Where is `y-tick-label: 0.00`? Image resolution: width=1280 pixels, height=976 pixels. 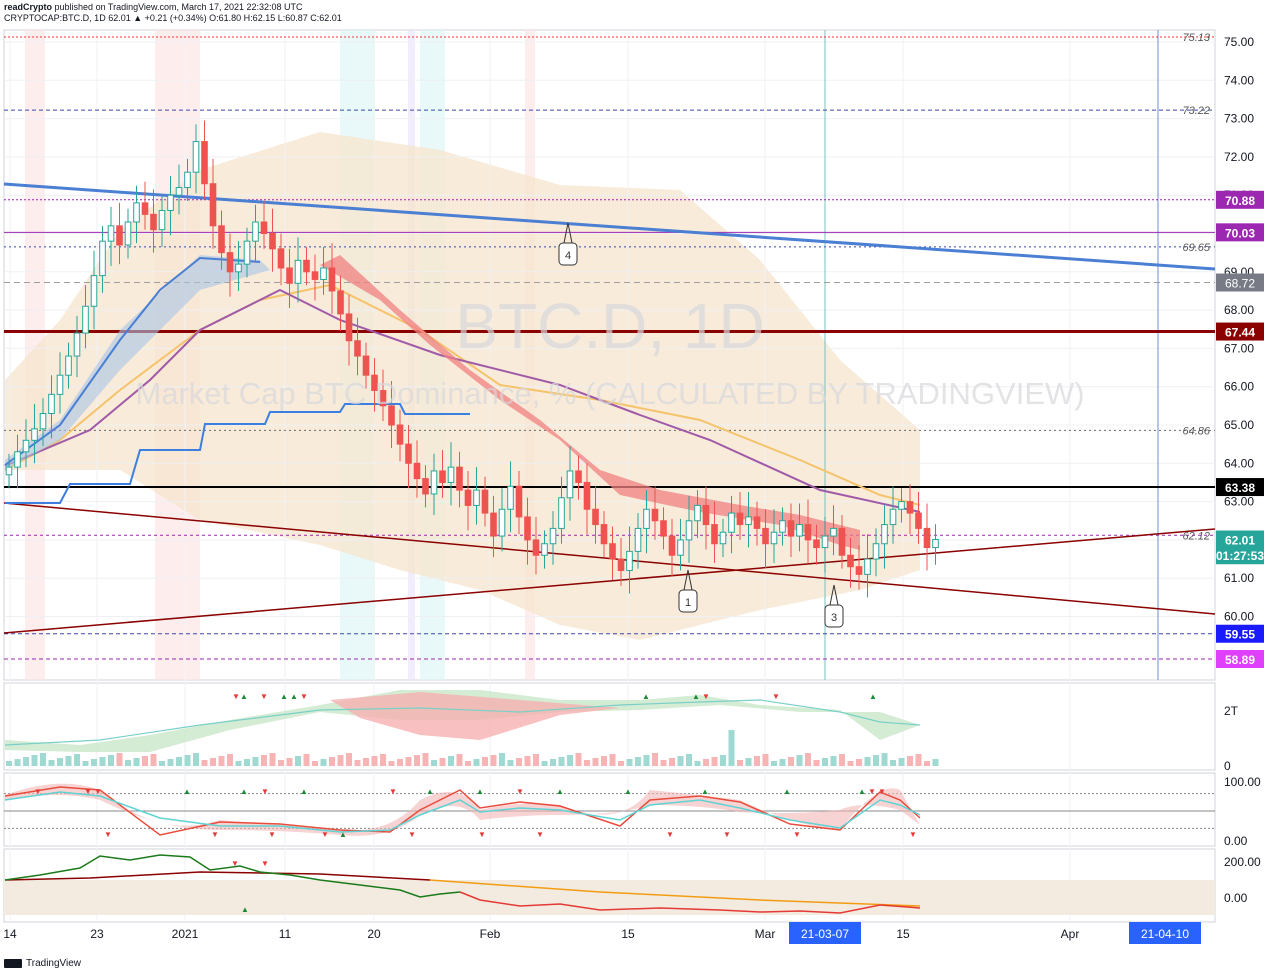
y-tick-label: 0.00 is located at coordinates (1236, 841).